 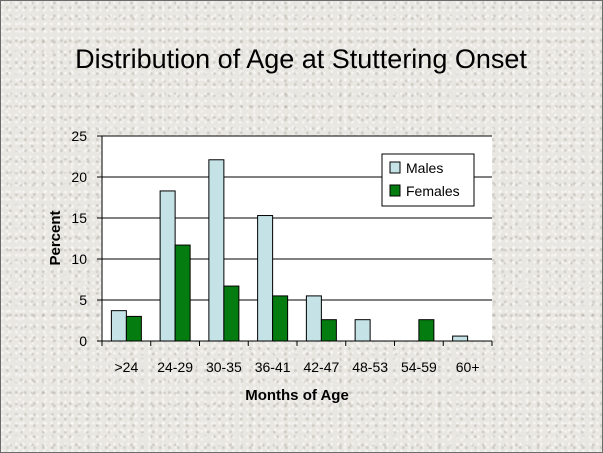 I want to click on x-tick-label: >24, so click(x=127, y=367).